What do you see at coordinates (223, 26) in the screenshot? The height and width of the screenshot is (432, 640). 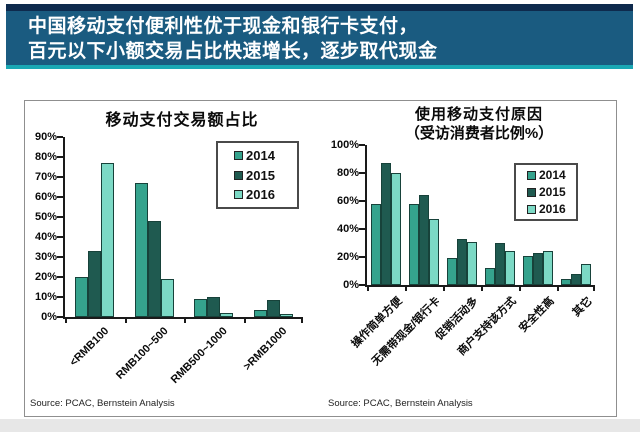 I see `banner-line-1: 中国移动支付便利性优于现金和银行卡支付，` at bounding box center [223, 26].